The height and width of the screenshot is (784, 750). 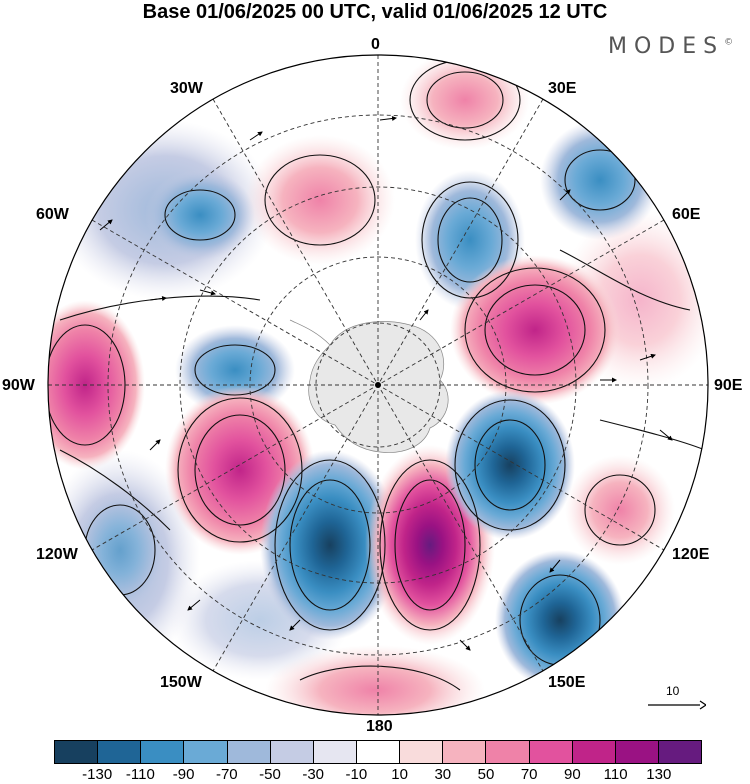 I want to click on lon-label-90e: 90E, so click(x=728, y=385).